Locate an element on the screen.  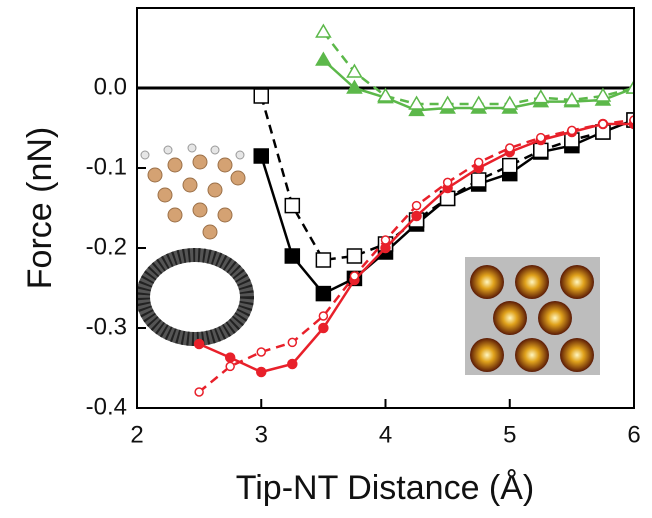
inset-molecule is located at coordinates (193, 191).